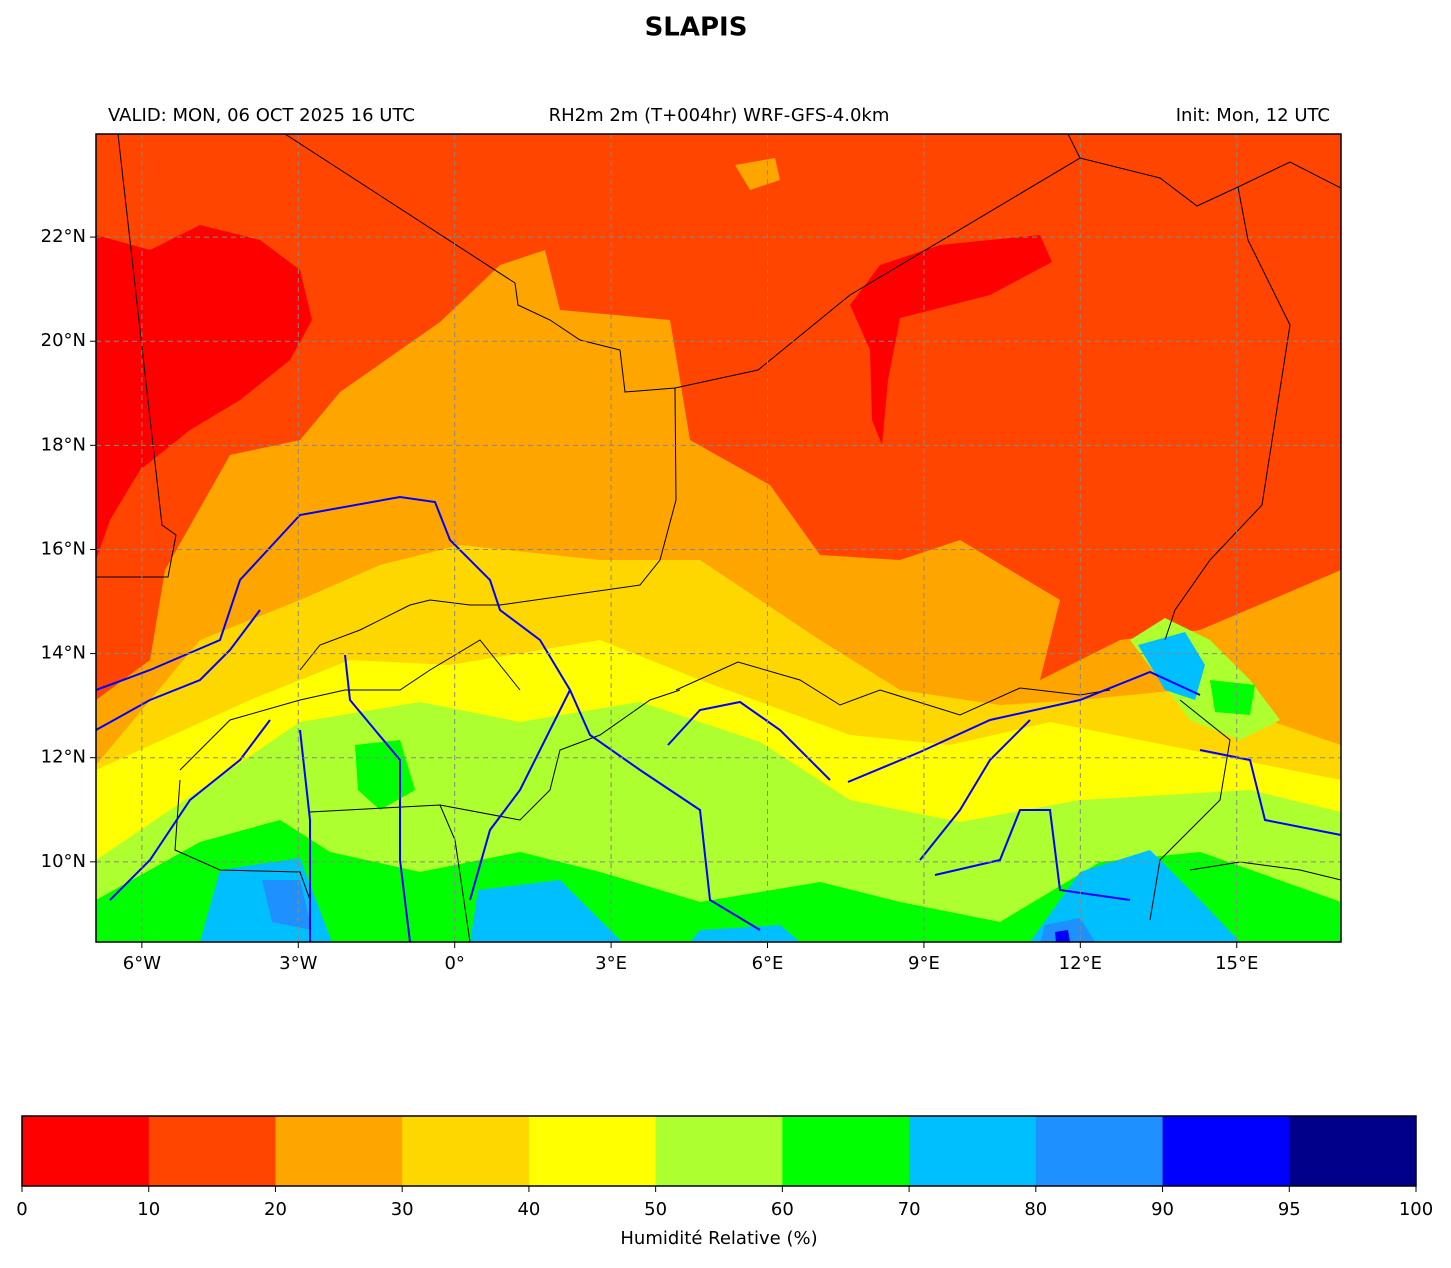  Describe the element at coordinates (909, 1209) in the screenshot. I see `colorbar-tick-label: 70` at that location.